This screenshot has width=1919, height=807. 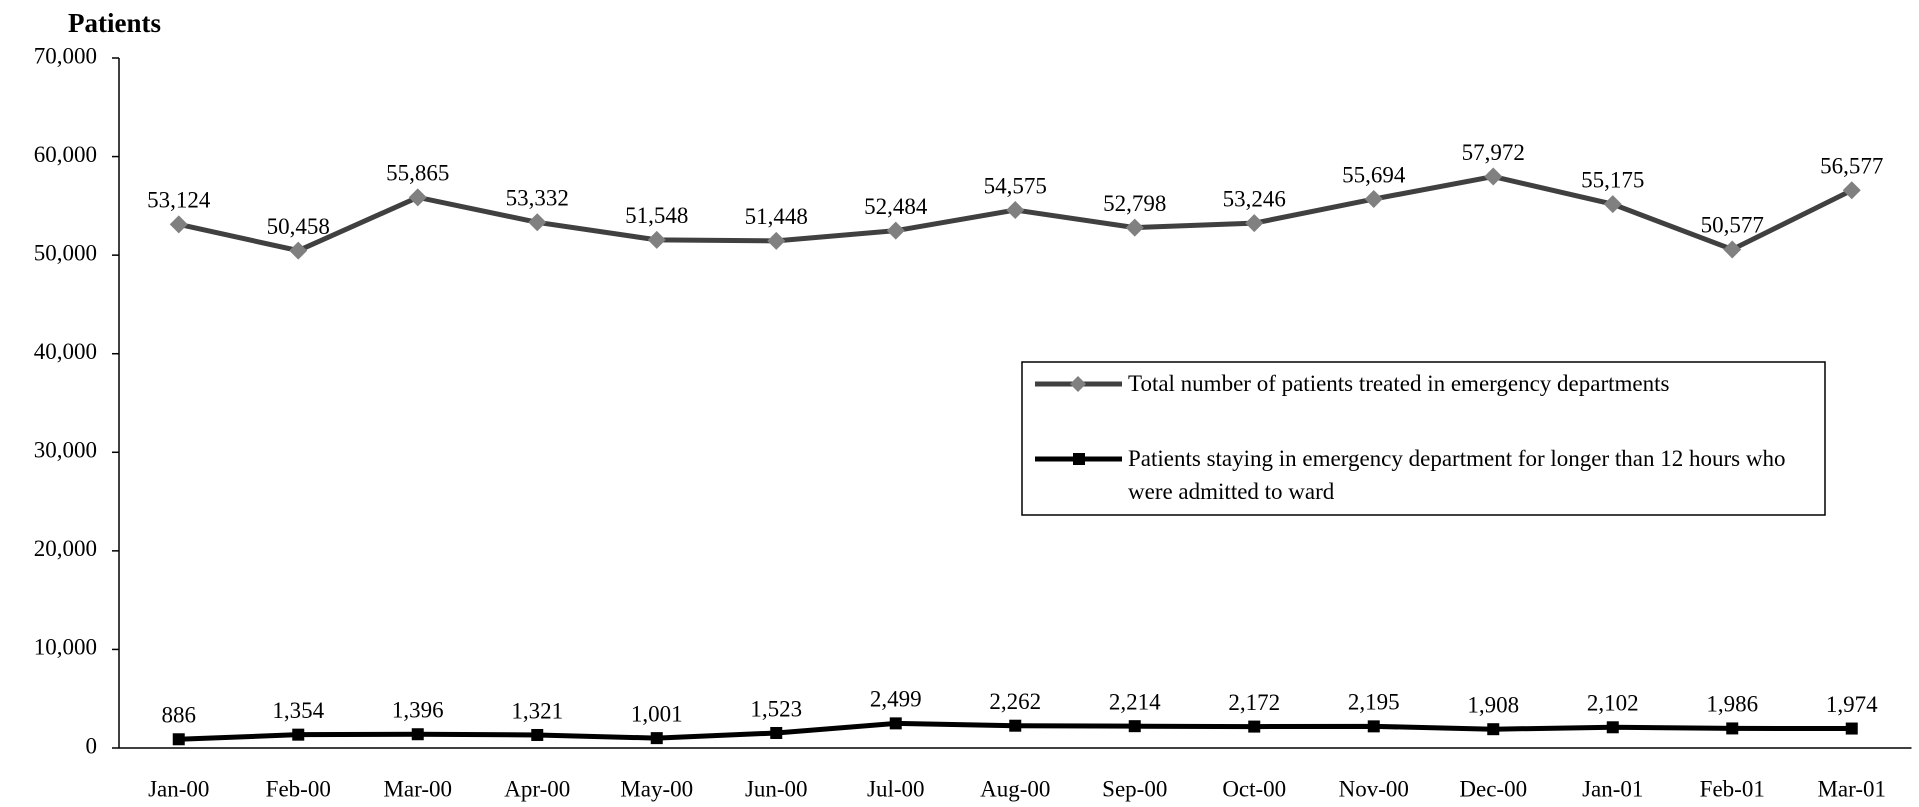 I want to click on data-label: 886, so click(x=179, y=715).